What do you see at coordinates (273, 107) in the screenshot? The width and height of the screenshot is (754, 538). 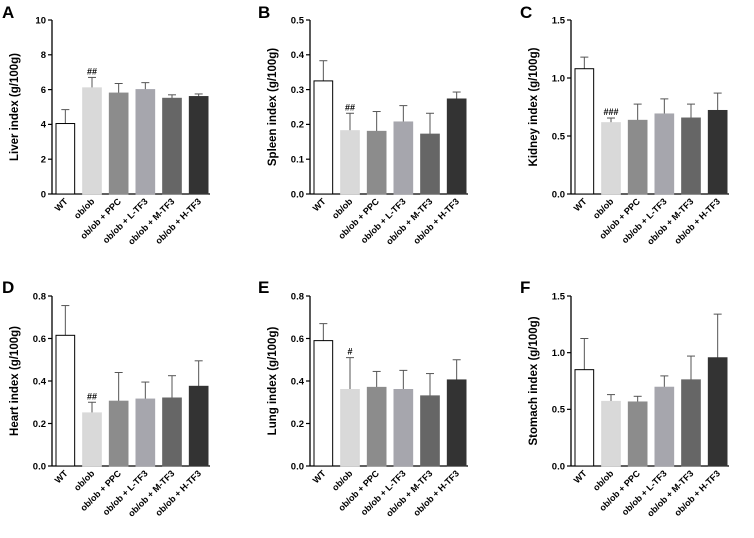 I see `y-axis-label: Spleen index (g/100g)` at bounding box center [273, 107].